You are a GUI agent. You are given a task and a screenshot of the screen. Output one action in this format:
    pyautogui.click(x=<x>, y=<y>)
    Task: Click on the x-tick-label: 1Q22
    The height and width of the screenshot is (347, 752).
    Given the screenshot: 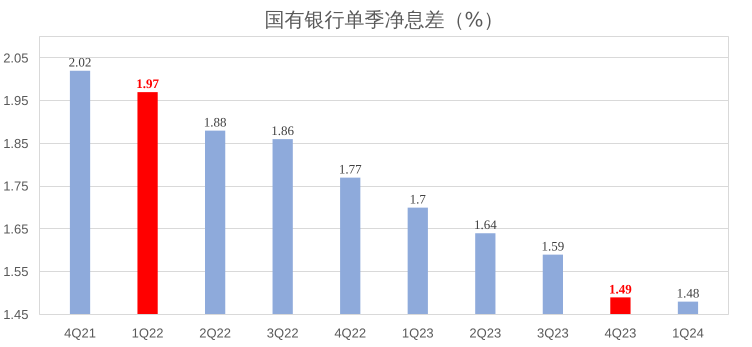 What is the action you would take?
    pyautogui.click(x=148, y=333)
    